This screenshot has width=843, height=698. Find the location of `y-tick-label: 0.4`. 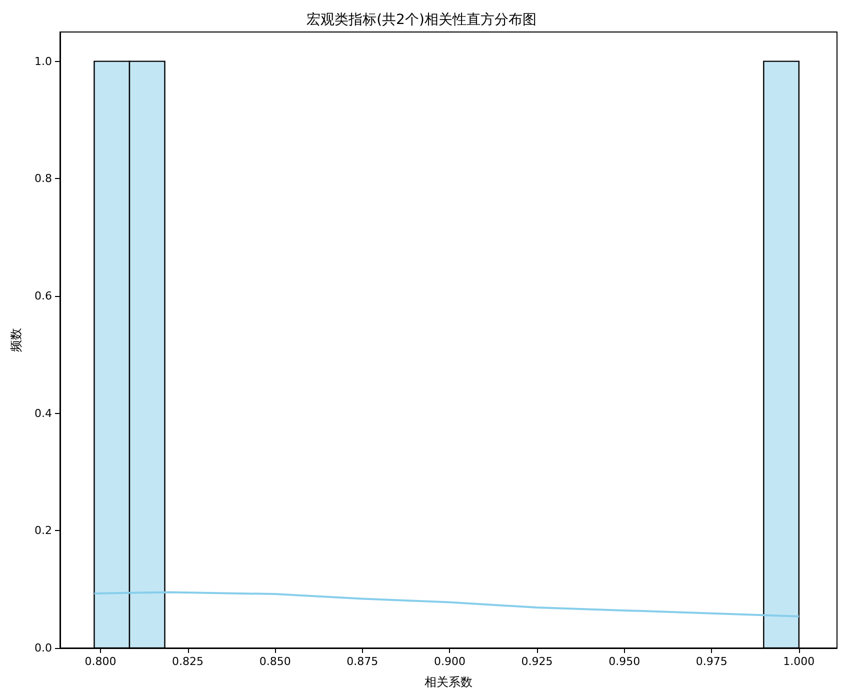

y-tick-label: 0.4 is located at coordinates (43, 413).